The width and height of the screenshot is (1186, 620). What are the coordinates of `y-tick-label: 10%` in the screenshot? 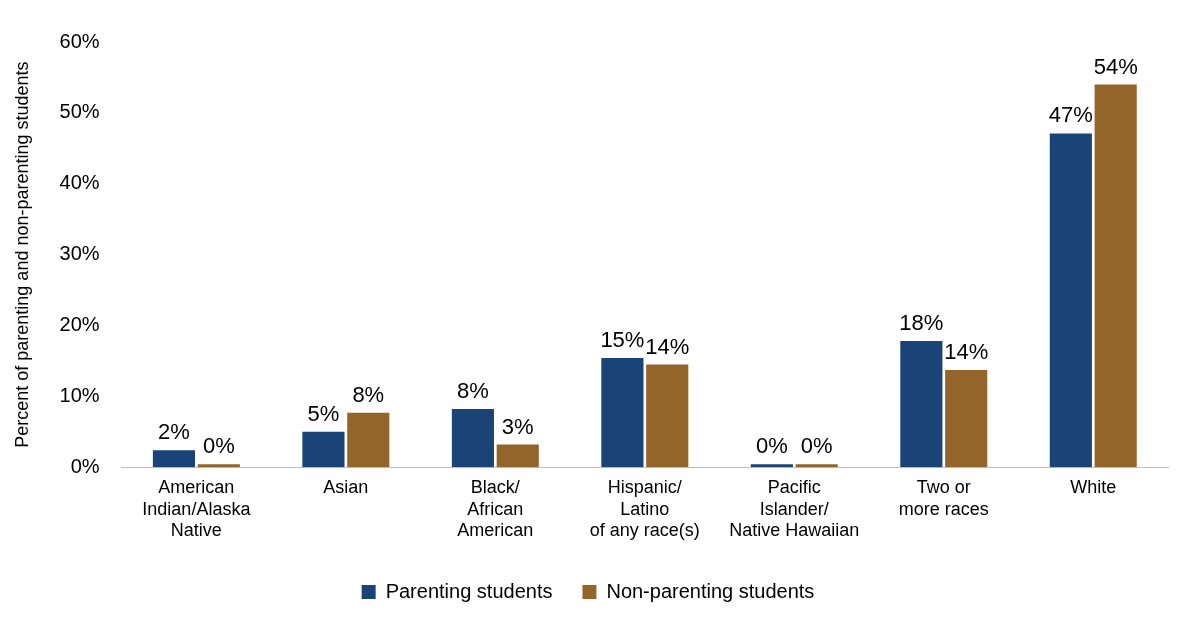 It's located at (79, 394).